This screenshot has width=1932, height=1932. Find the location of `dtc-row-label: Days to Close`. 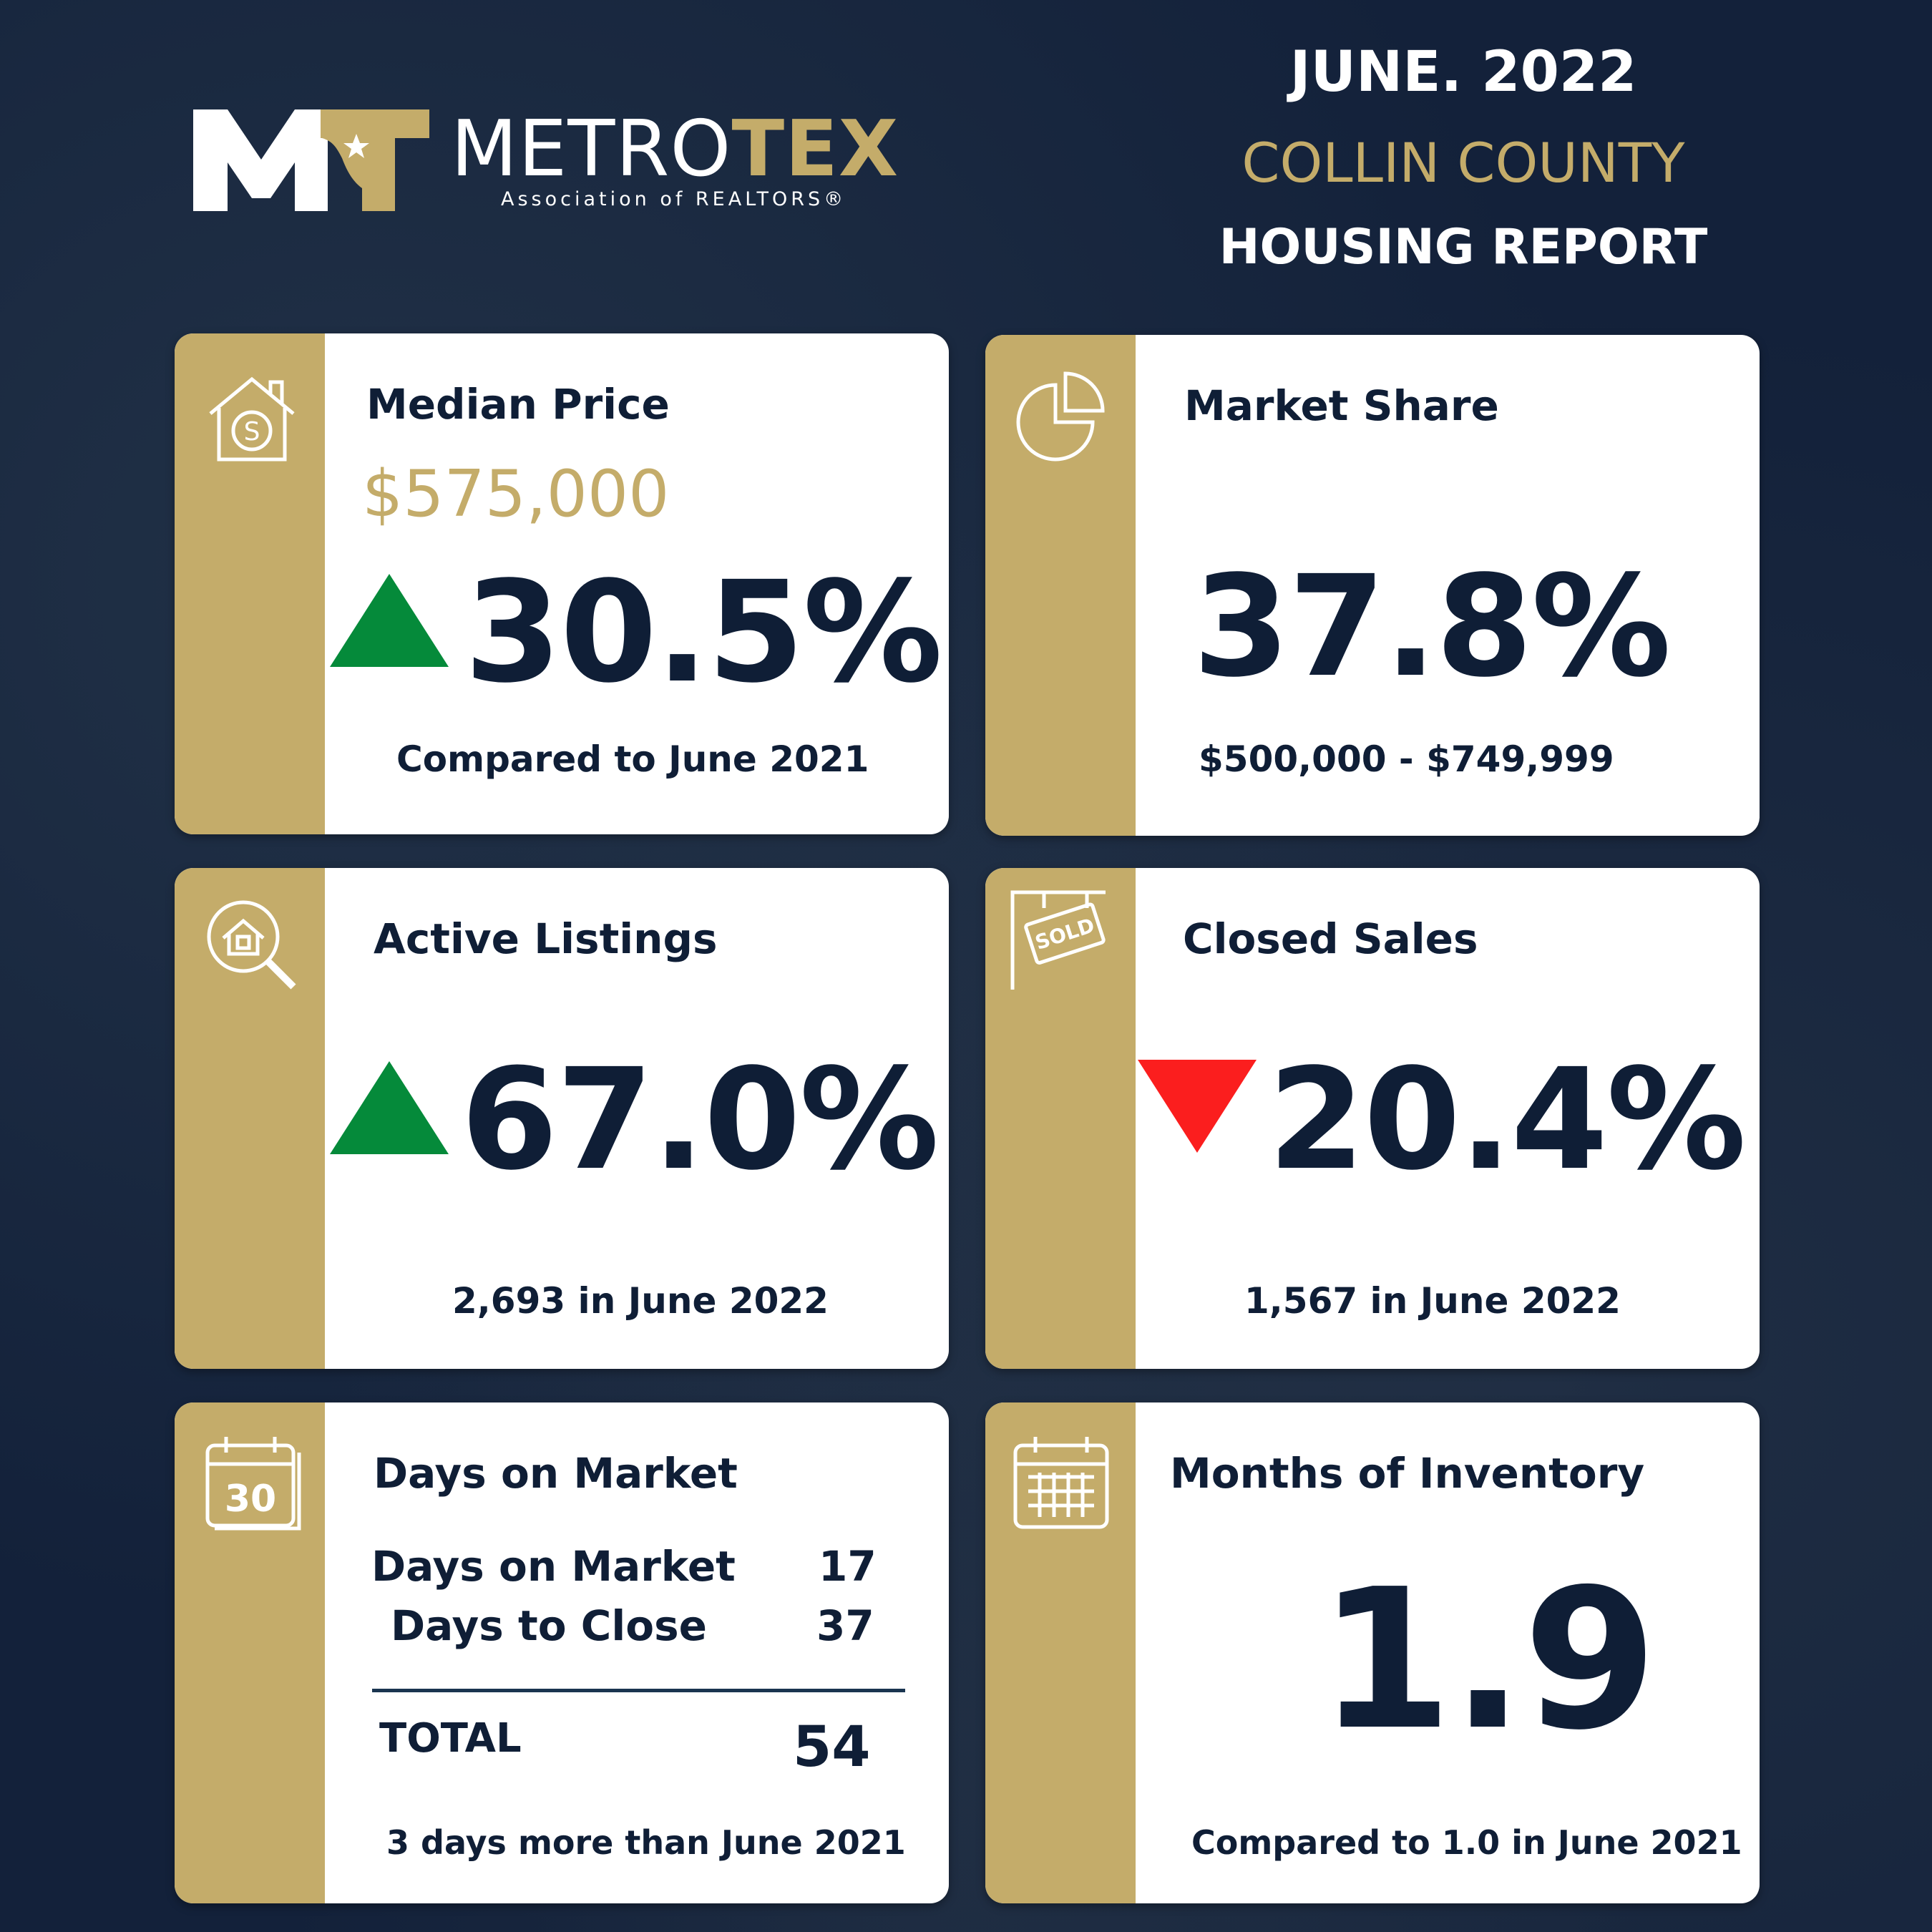

dtc-row-label: Days to Close is located at coordinates (549, 1625).